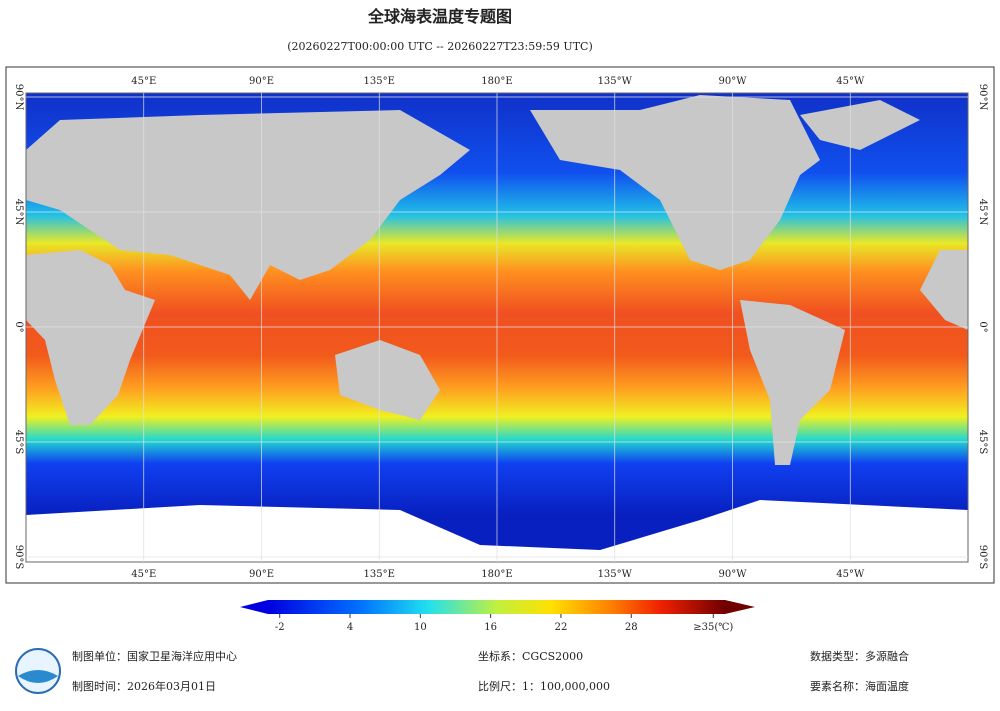  I want to click on logo, so click(38, 671).